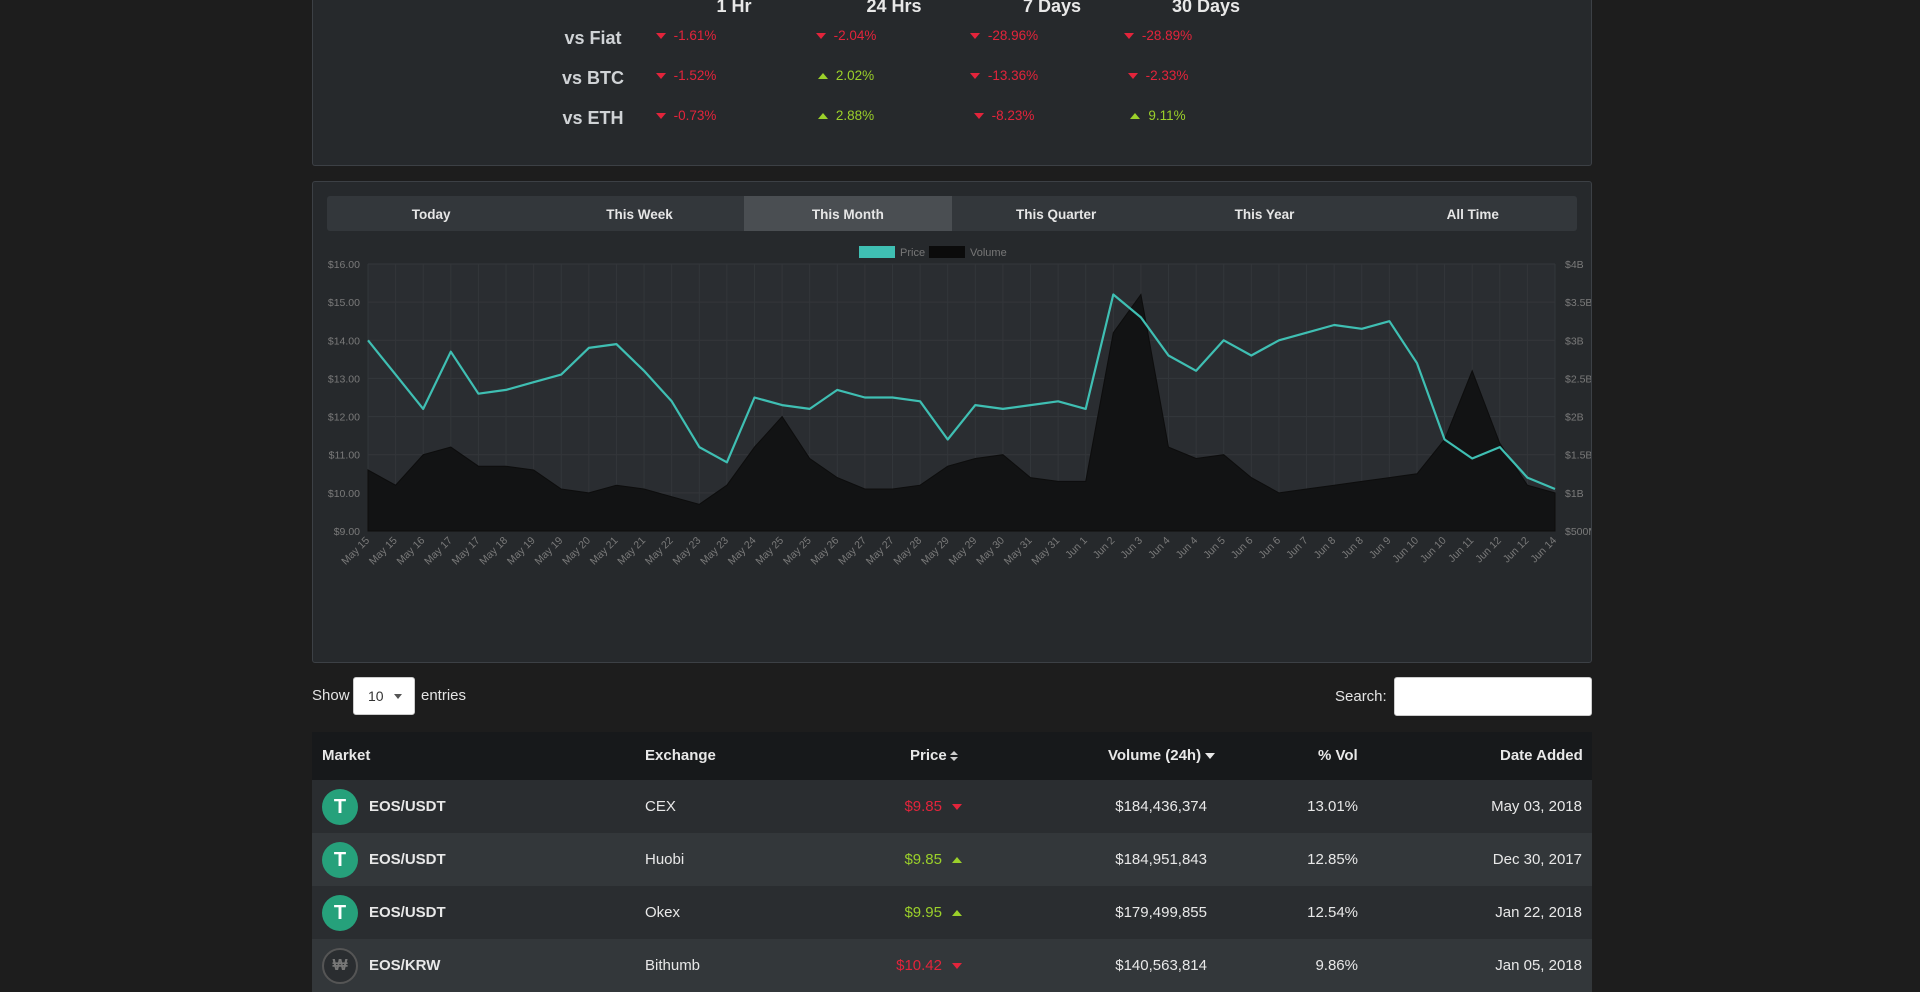  Describe the element at coordinates (1325, 548) in the screenshot. I see `x-tick: Jun 8` at that location.